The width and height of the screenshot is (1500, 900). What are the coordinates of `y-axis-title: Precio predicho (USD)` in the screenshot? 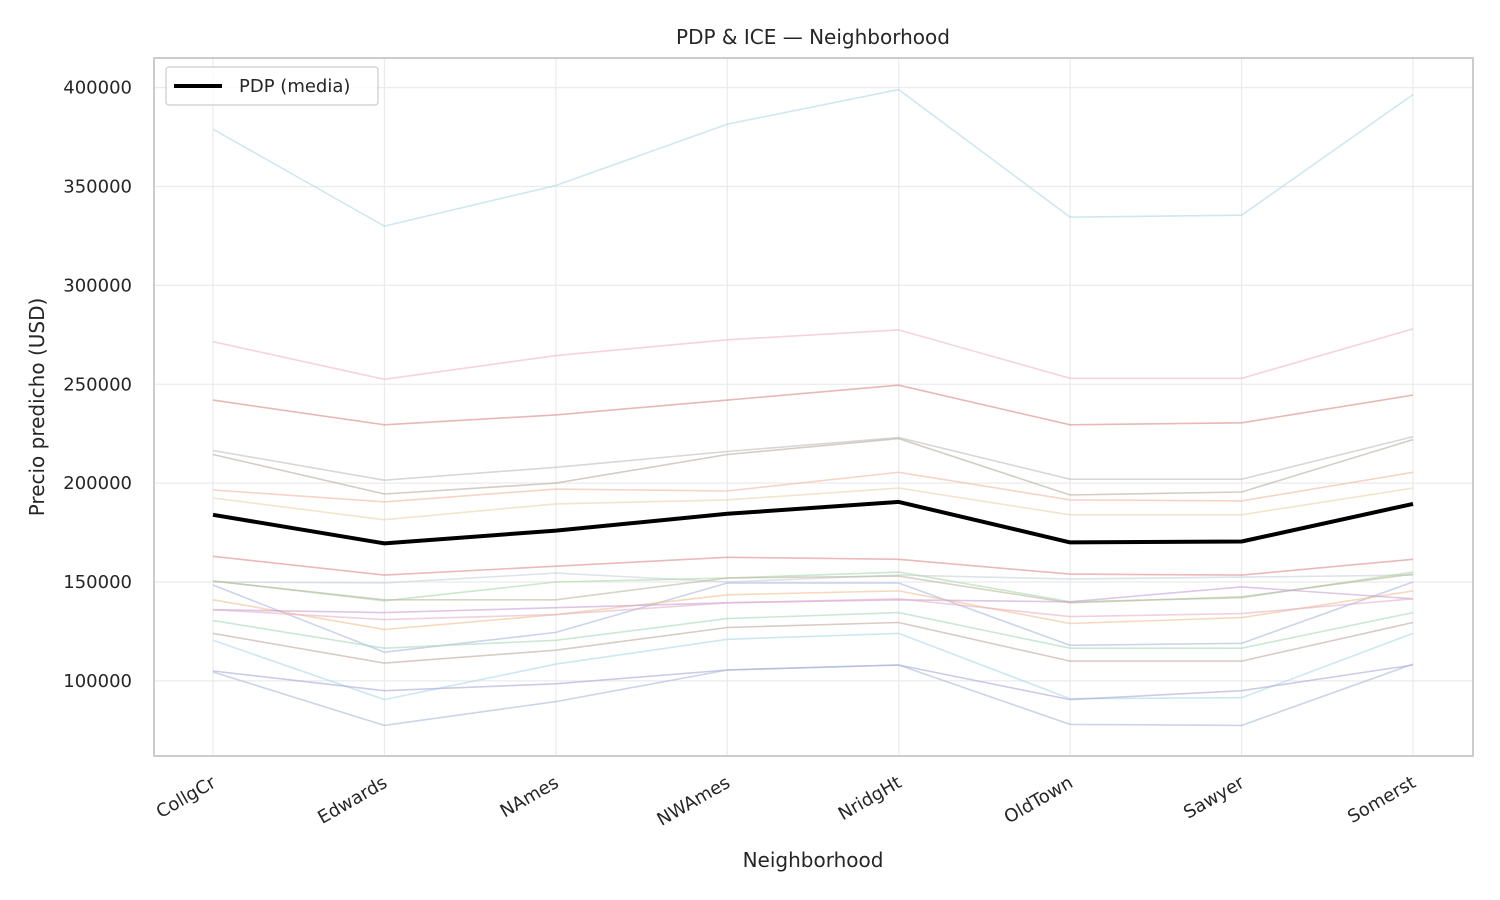 It's located at (37, 407).